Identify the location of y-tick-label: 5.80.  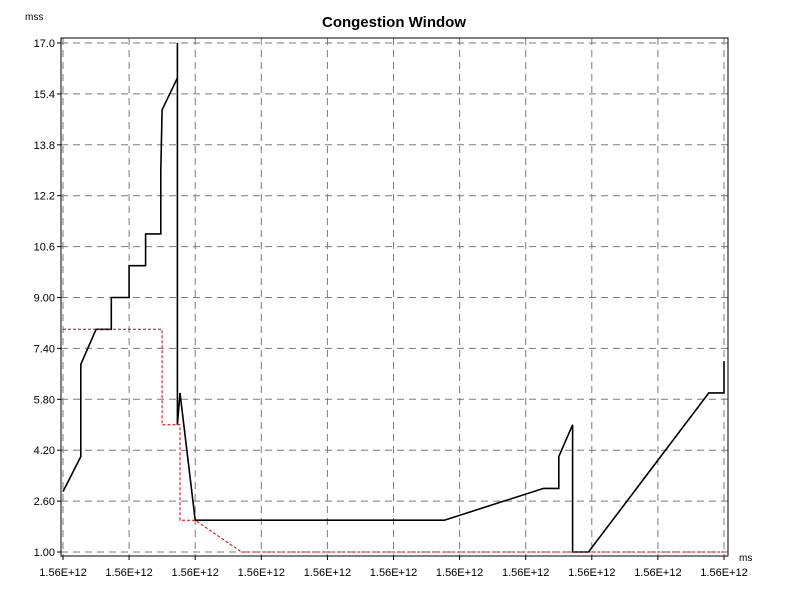
(44, 400).